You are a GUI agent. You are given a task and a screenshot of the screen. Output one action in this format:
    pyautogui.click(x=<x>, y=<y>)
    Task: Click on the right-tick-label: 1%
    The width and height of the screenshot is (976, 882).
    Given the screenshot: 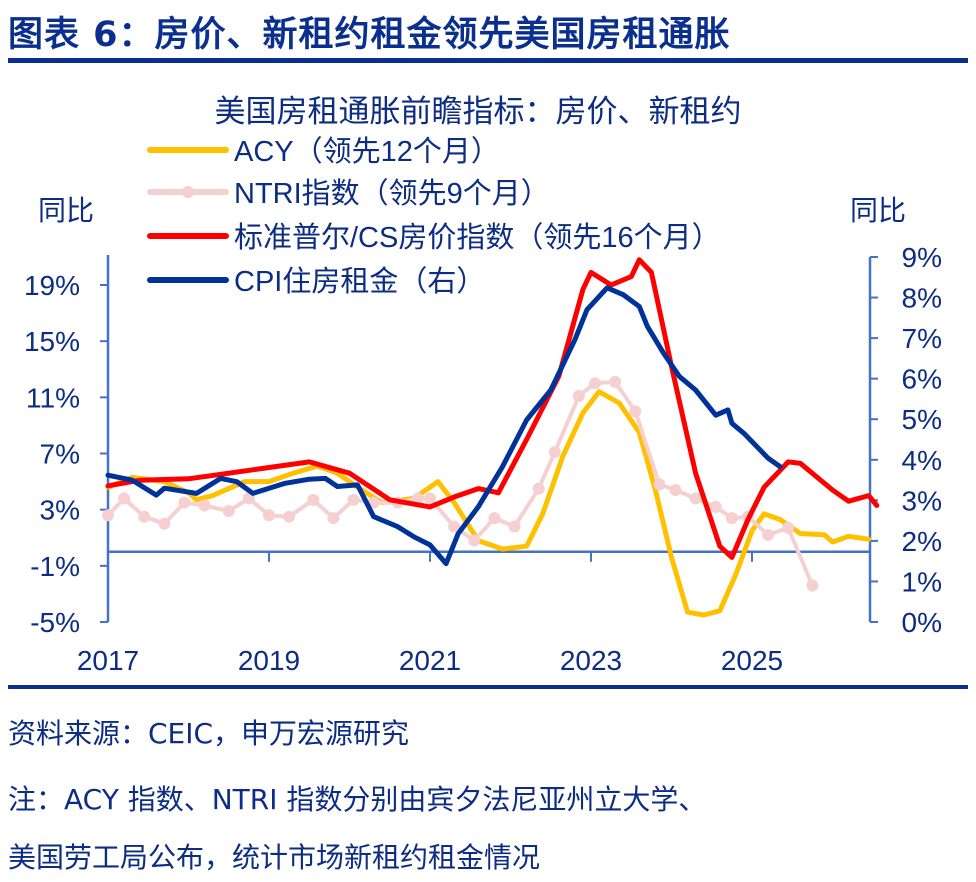 What is the action you would take?
    pyautogui.click(x=922, y=581)
    